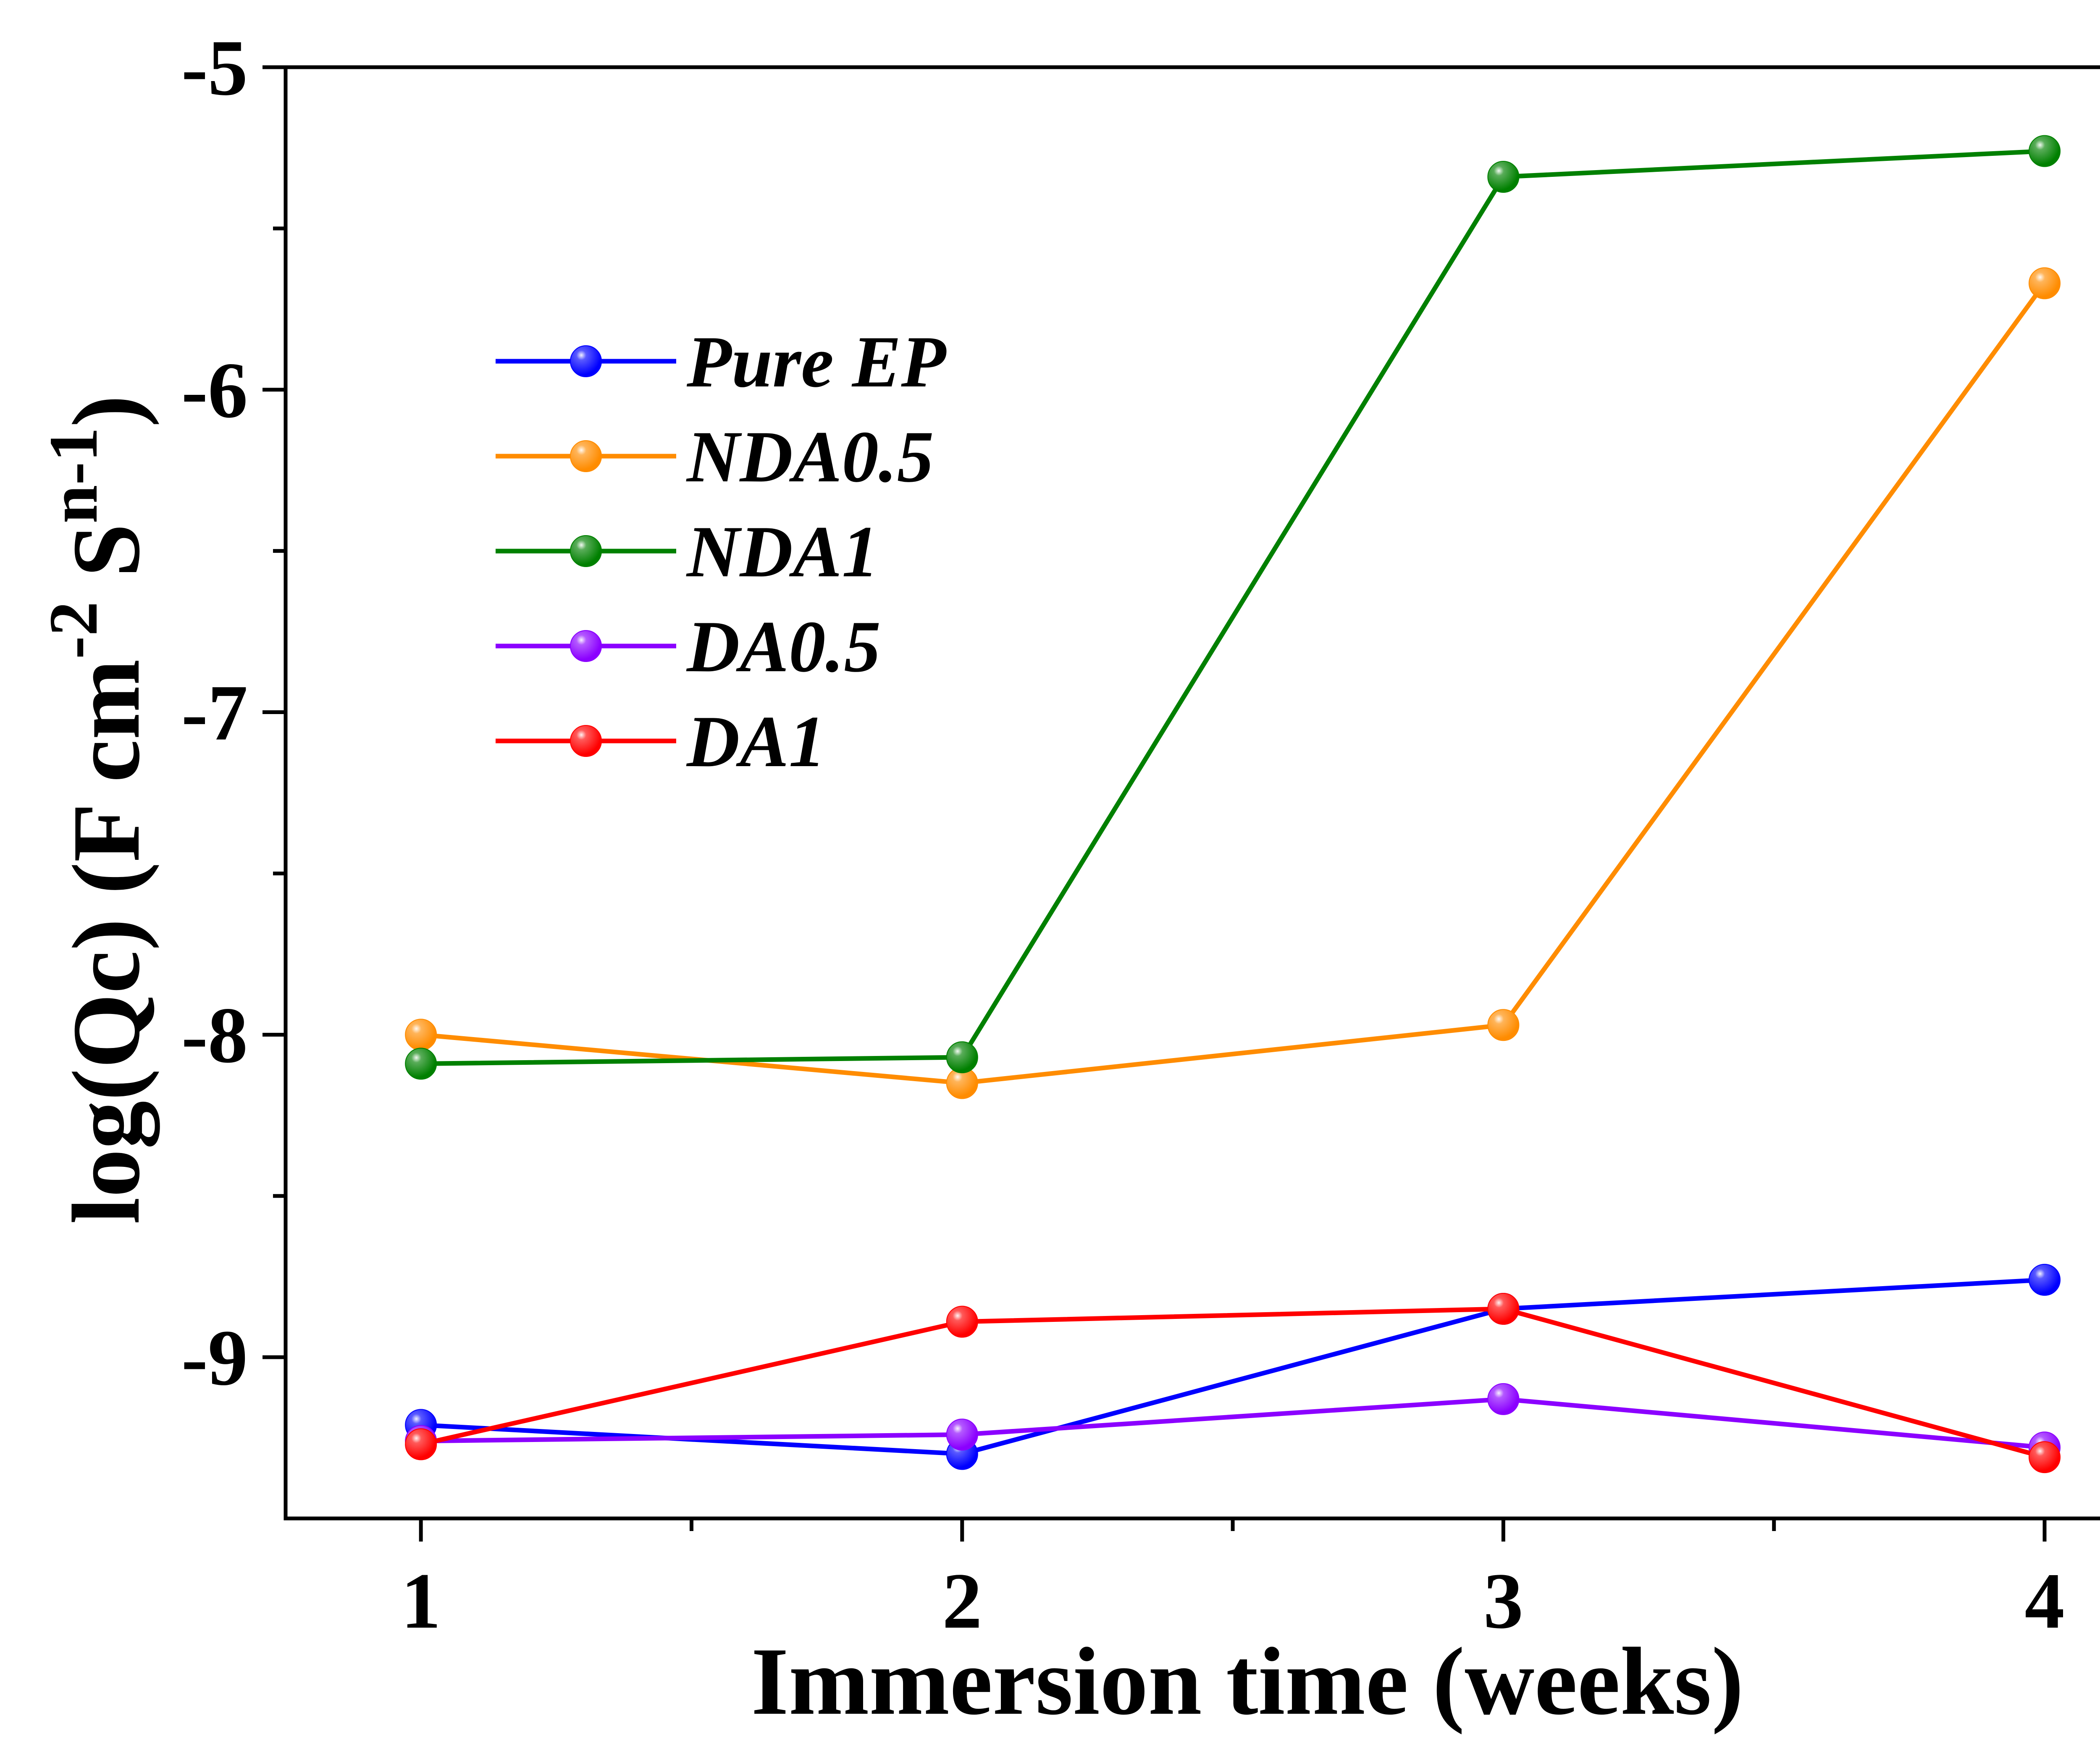 The height and width of the screenshot is (1744, 2100). Describe the element at coordinates (1247, 1681) in the screenshot. I see `x-axis-title: Immersion time (weeks)` at that location.